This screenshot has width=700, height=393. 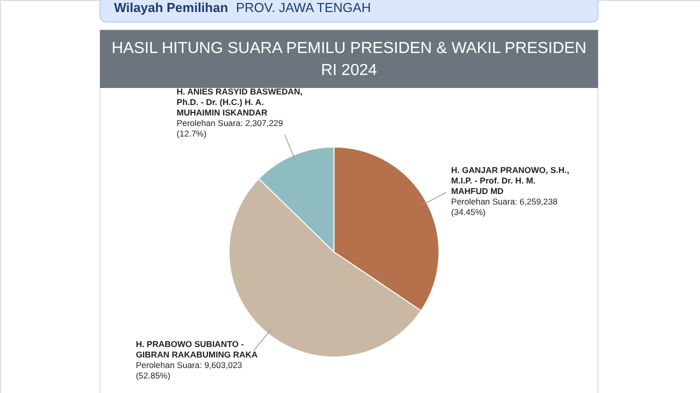 What do you see at coordinates (197, 349) in the screenshot?
I see `slice-label: H. PRABOWO SUBIANTO - GIBRAN RAKABUMING RAKA` at bounding box center [197, 349].